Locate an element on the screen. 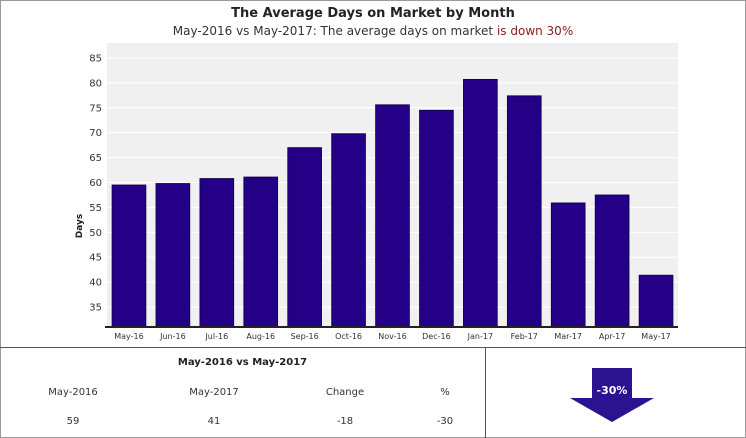 Image resolution: width=746 pixels, height=438 pixels. y-tick-label: 65 is located at coordinates (95, 158).